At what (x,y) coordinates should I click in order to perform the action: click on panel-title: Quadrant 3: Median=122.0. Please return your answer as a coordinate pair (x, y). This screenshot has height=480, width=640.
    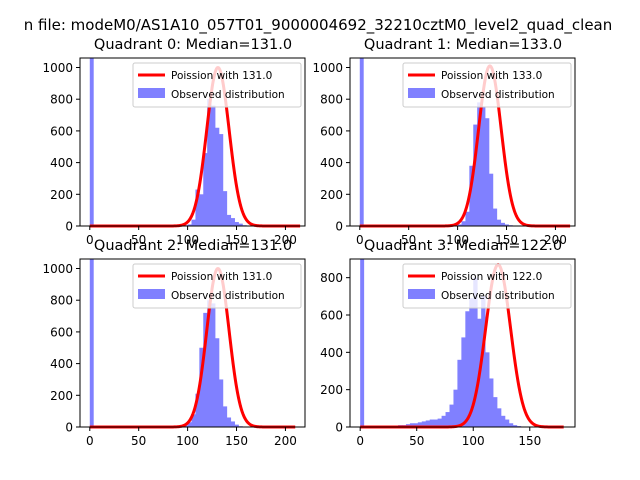
    Looking at the image, I should click on (463, 246).